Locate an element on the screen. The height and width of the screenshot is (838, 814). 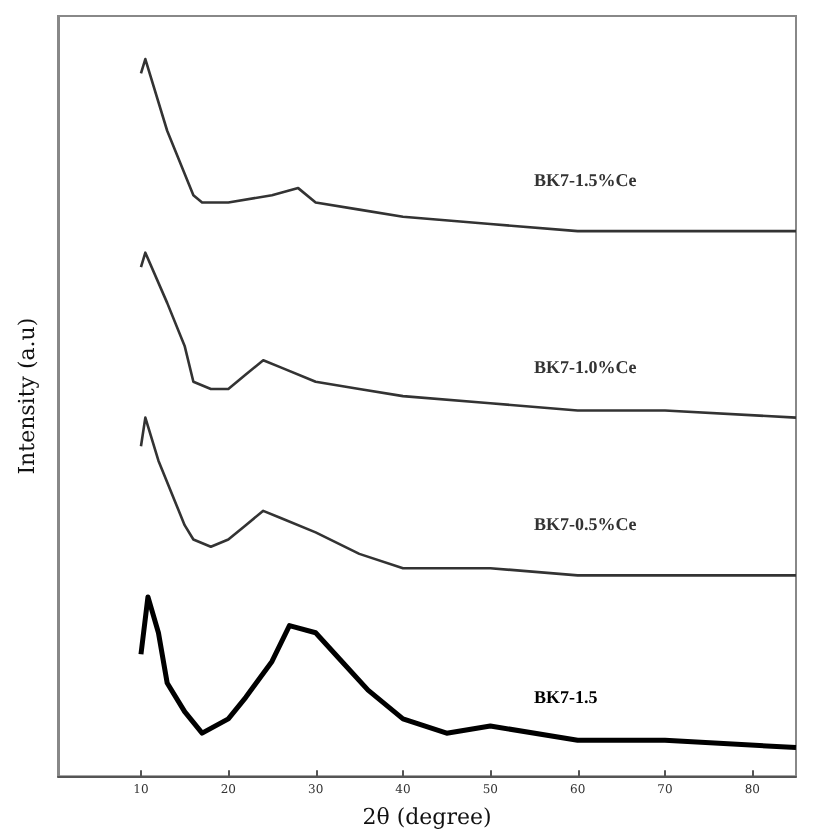
text: BK7-0.5%Ce is located at coordinates (585, 524).